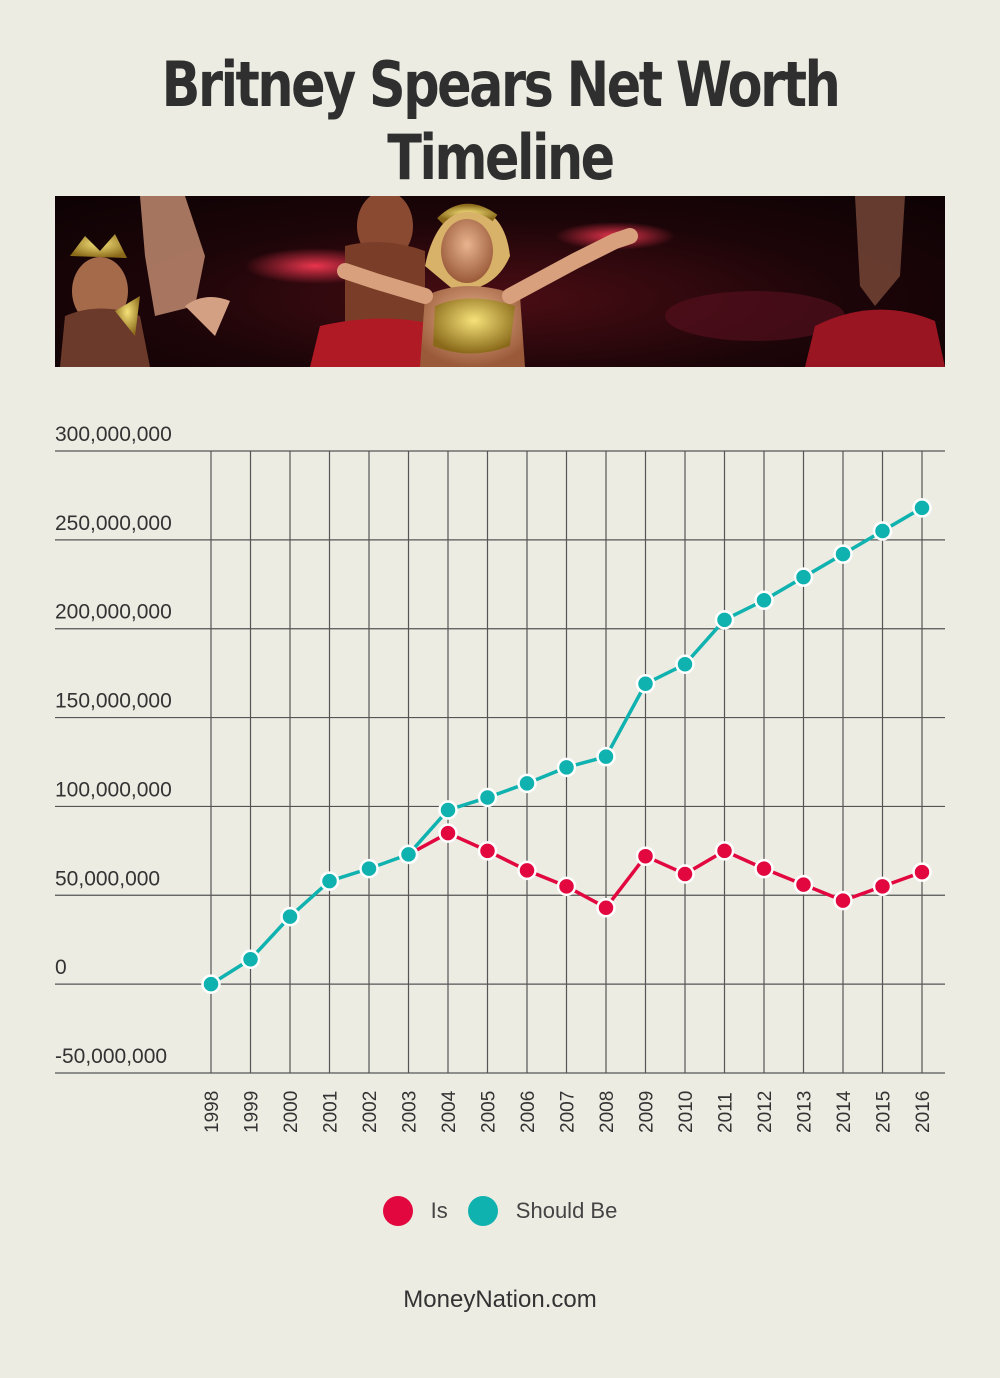 This screenshot has width=1000, height=1378. Describe the element at coordinates (686, 1112) in the screenshot. I see `x-tick-label: 2010` at that location.